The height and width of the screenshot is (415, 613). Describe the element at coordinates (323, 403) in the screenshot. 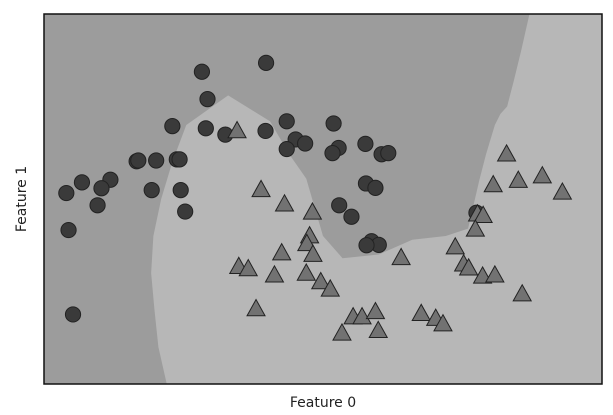

I see `x-axis-label: Feature 0` at that location.